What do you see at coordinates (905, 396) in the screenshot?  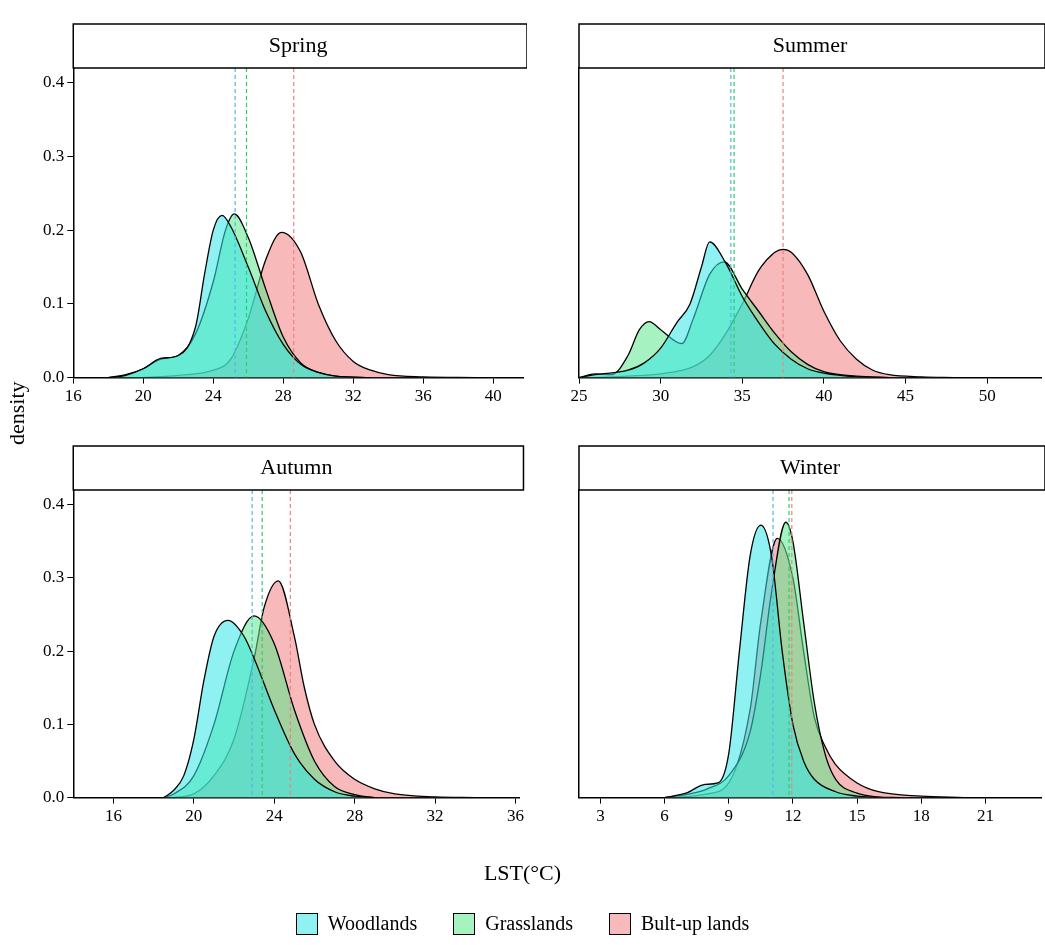 I see `x-tick-label: 45` at bounding box center [905, 396].